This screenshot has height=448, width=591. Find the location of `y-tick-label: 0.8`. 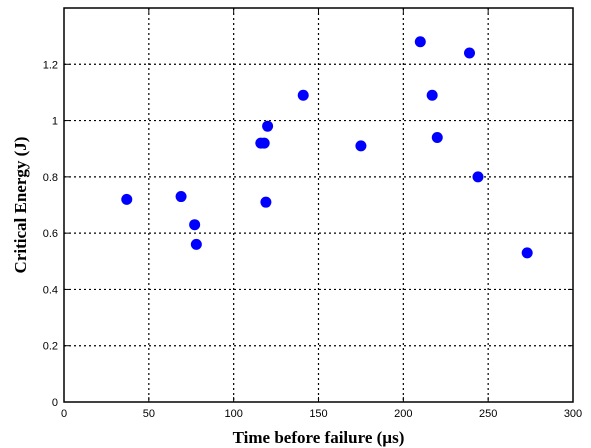

y-tick-label: 0.8 is located at coordinates (50, 178).